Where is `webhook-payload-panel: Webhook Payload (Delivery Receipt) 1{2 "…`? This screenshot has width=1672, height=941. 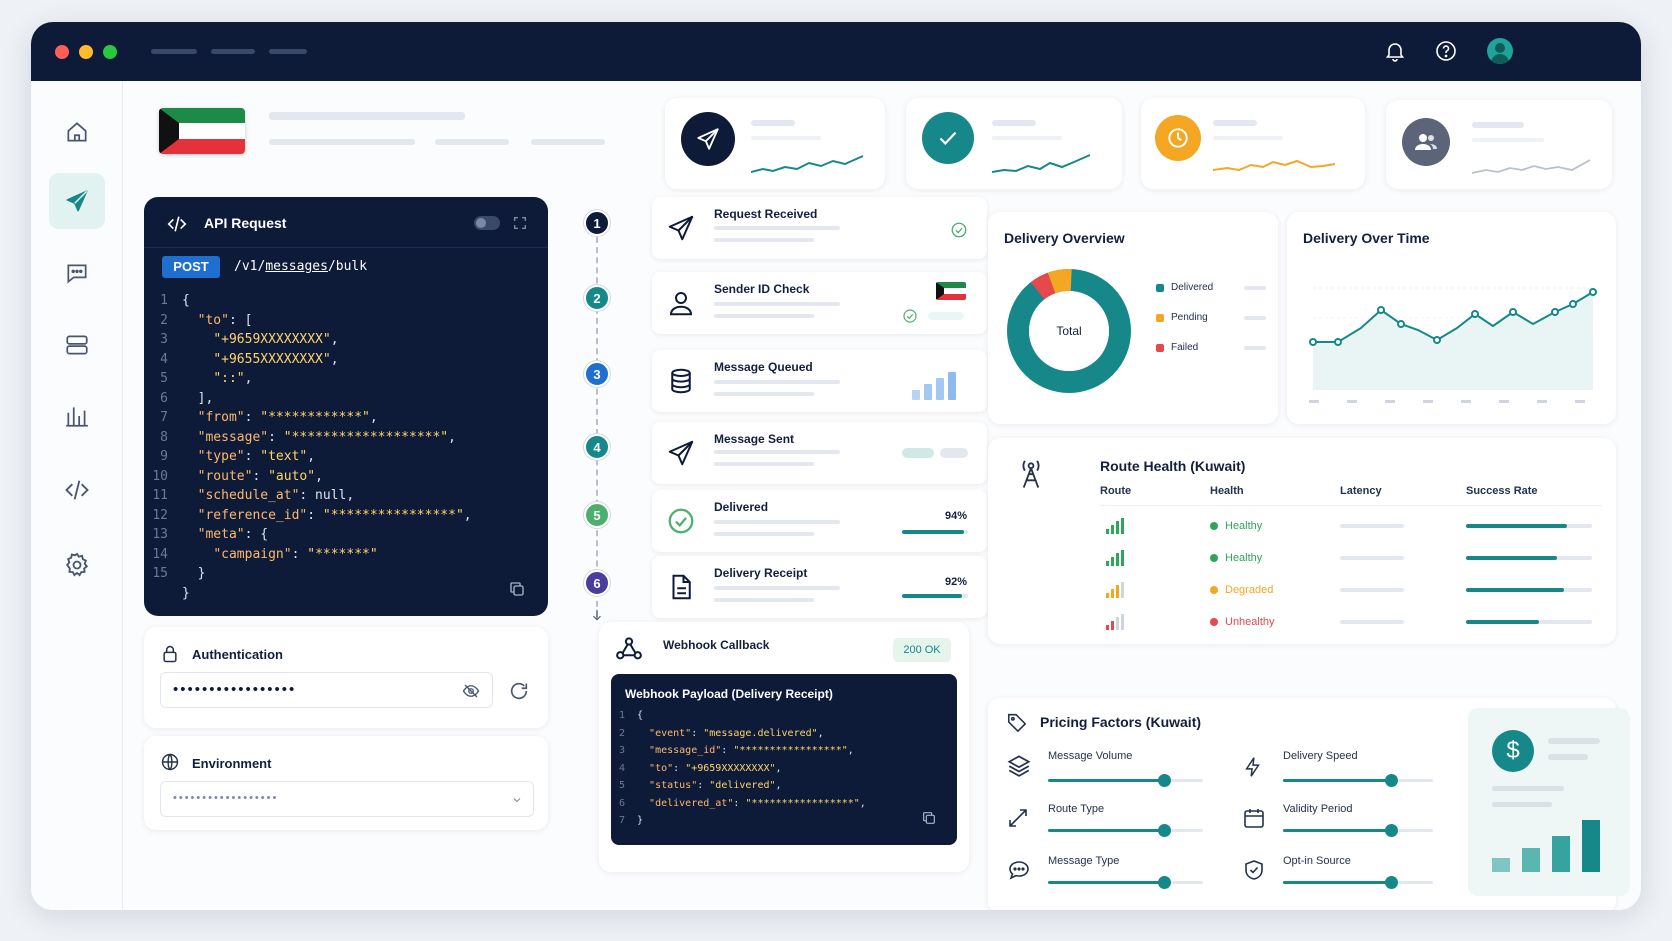 webhook-payload-panel: Webhook Payload (Delivery Receipt) 1{2 "… is located at coordinates (784, 759).